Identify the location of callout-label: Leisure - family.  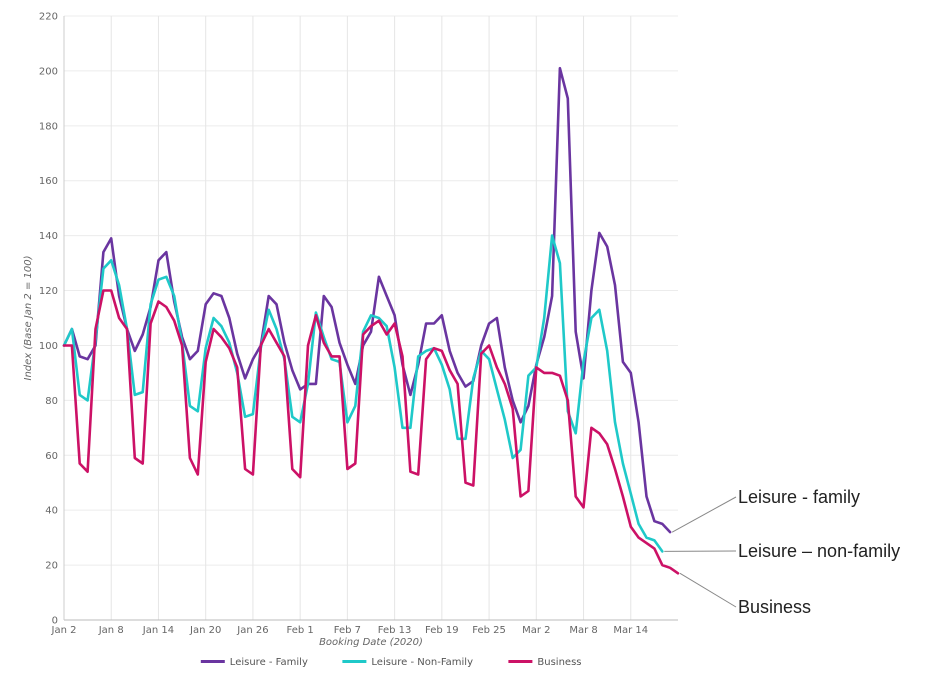
(799, 497).